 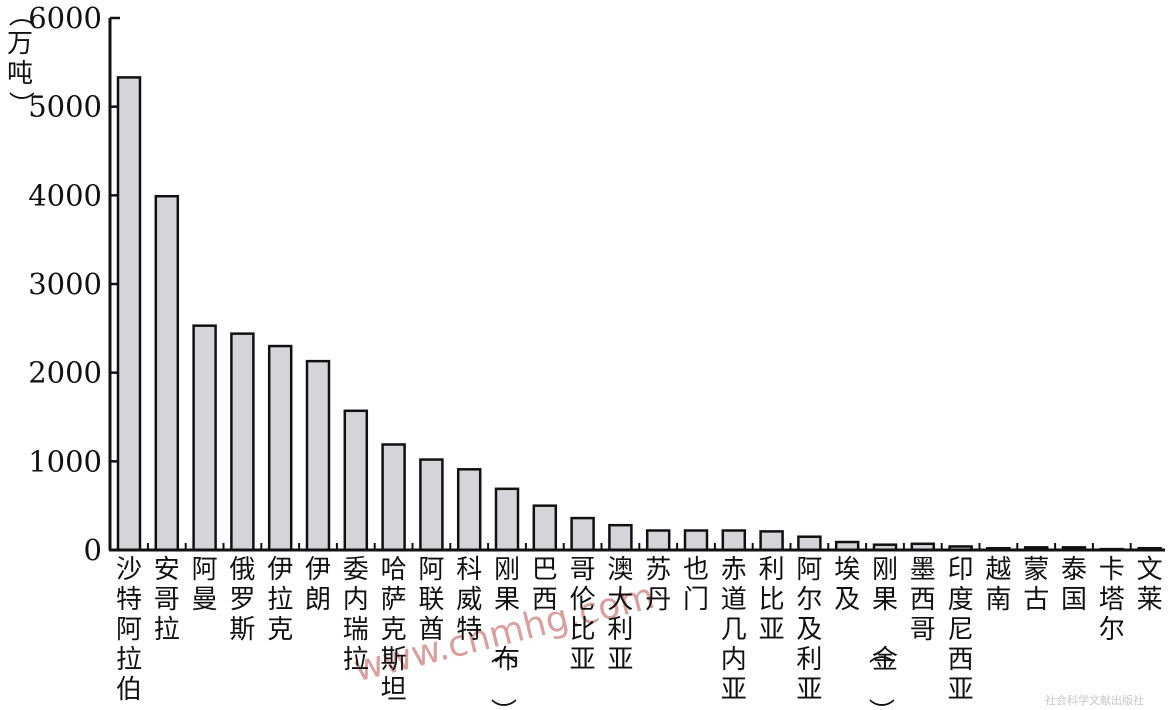 I want to click on y-tick-label: 4000, so click(x=65, y=195).